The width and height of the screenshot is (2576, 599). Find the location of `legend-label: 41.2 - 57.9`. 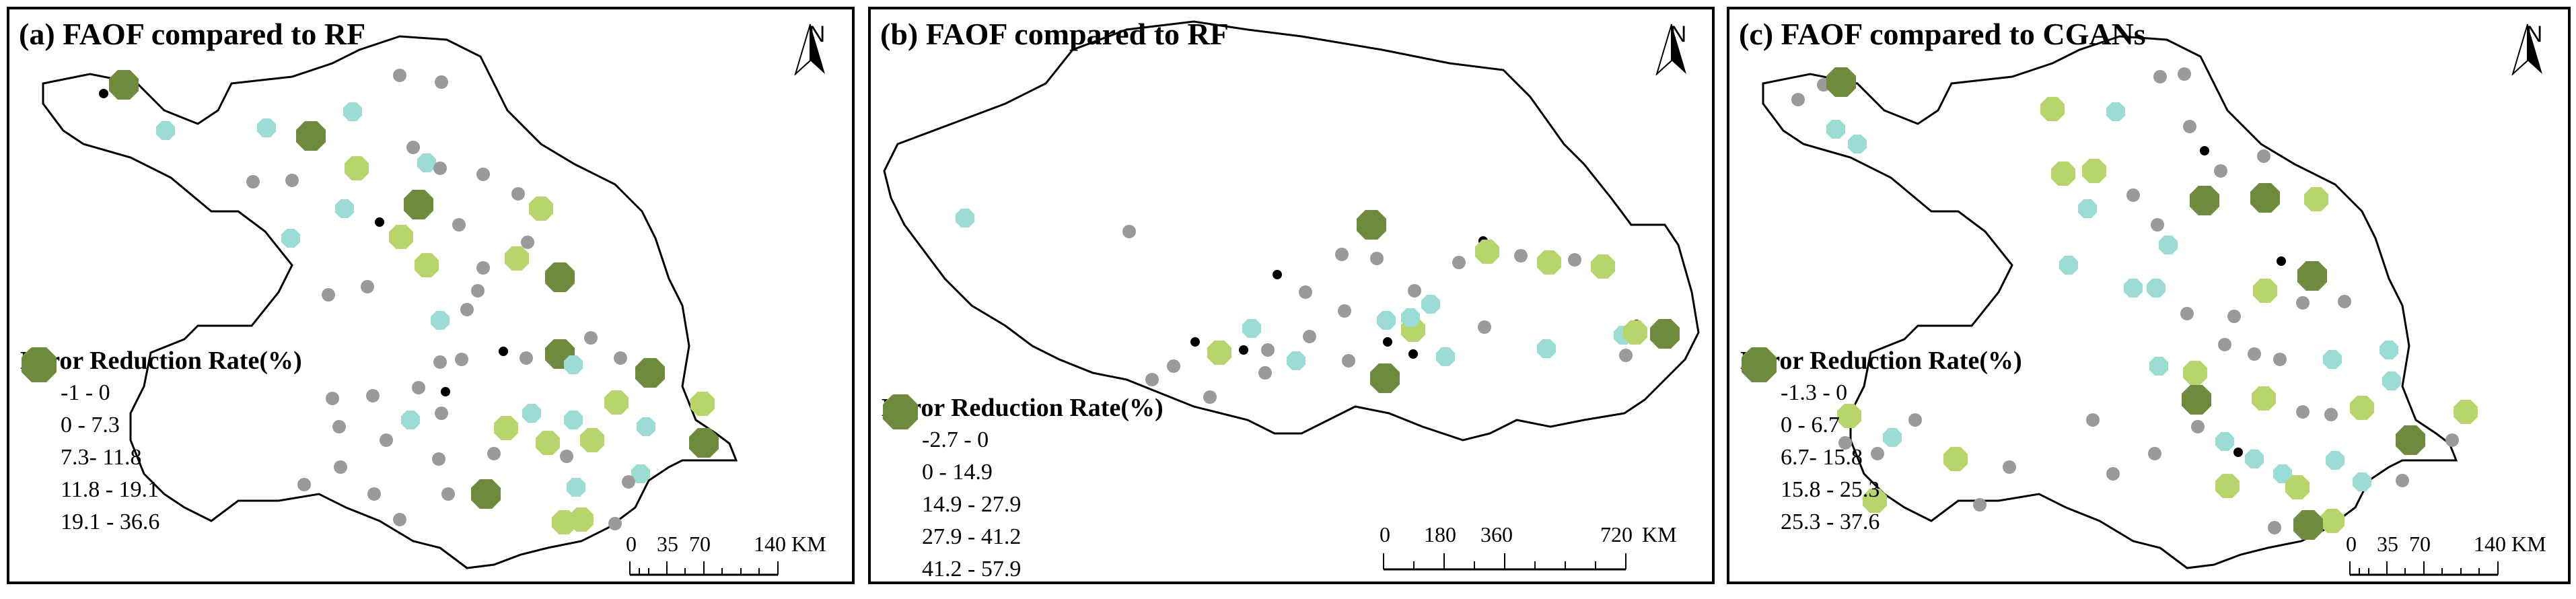

legend-label: 41.2 - 57.9 is located at coordinates (972, 570).